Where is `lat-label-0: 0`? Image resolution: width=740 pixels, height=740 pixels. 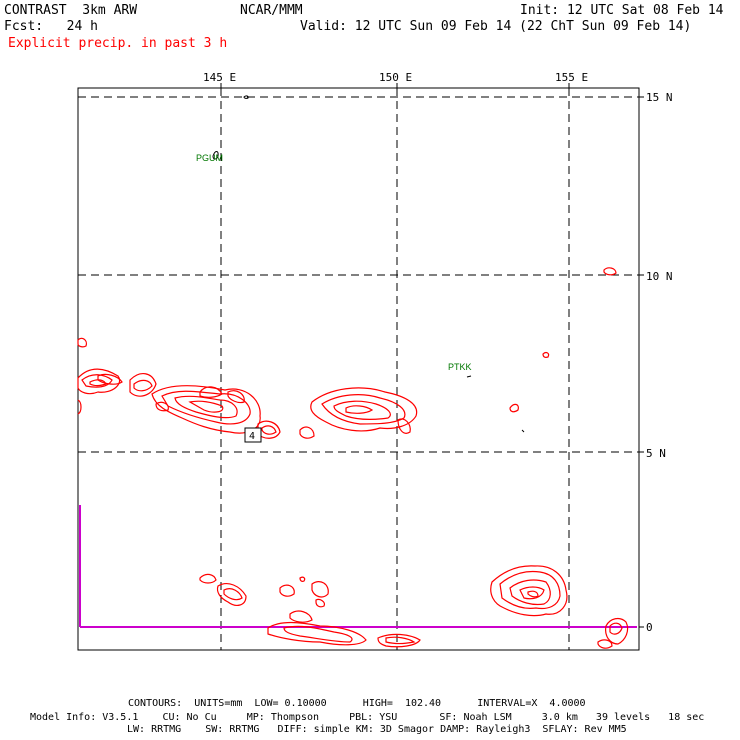
lat-label-0: 0 is located at coordinates (649, 627).